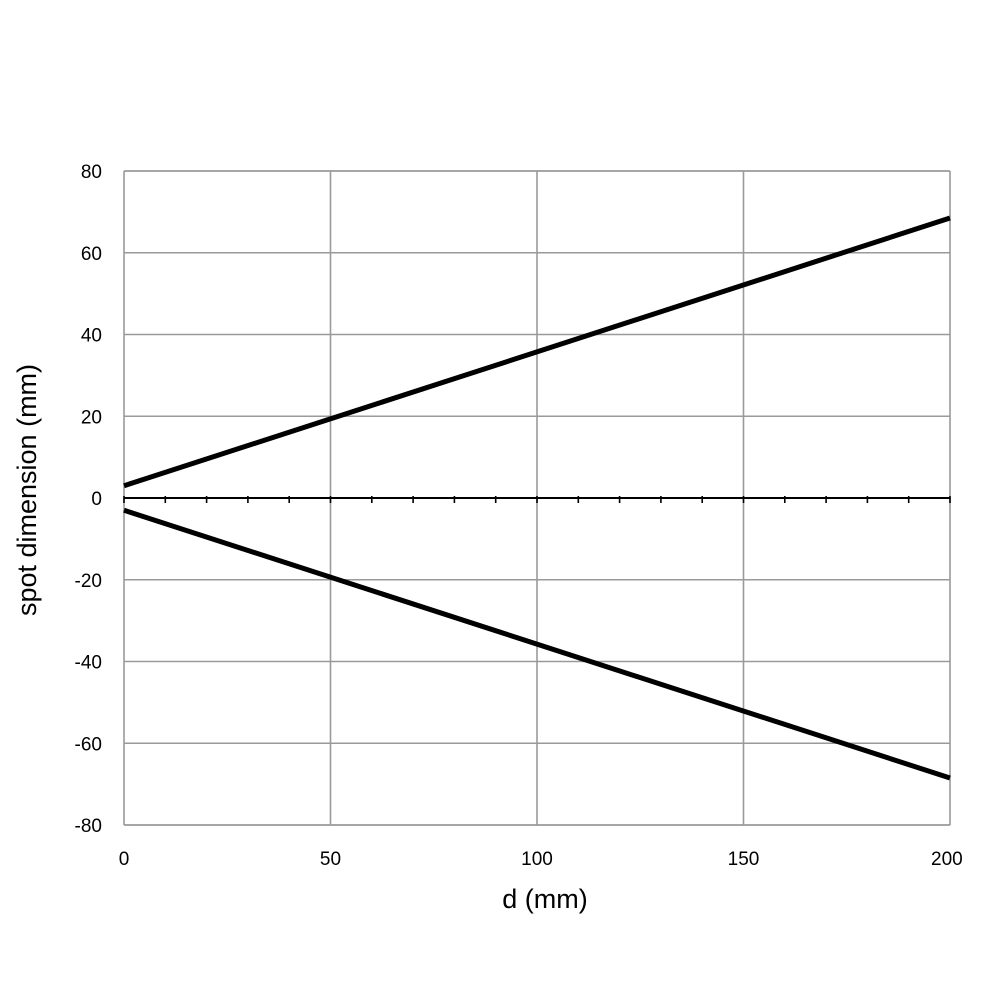  What do you see at coordinates (91, 417) in the screenshot?
I see `y-tick-label: 20` at bounding box center [91, 417].